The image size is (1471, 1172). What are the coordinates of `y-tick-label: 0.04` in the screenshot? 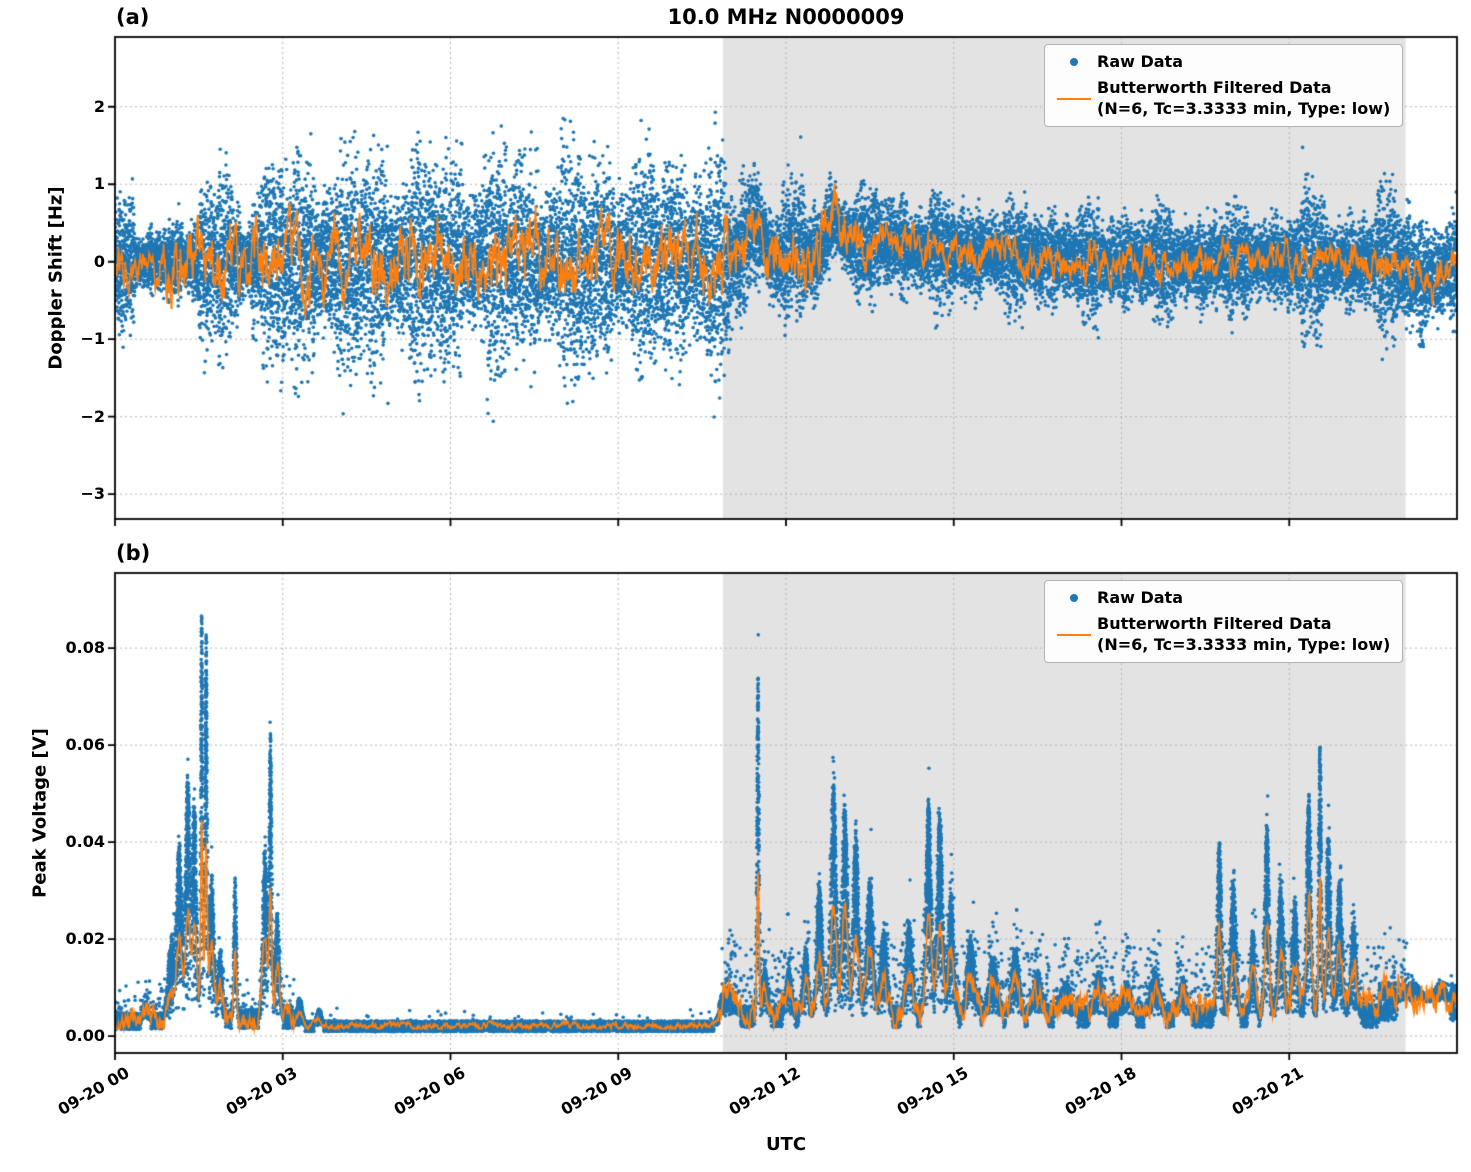 It's located at (85, 842).